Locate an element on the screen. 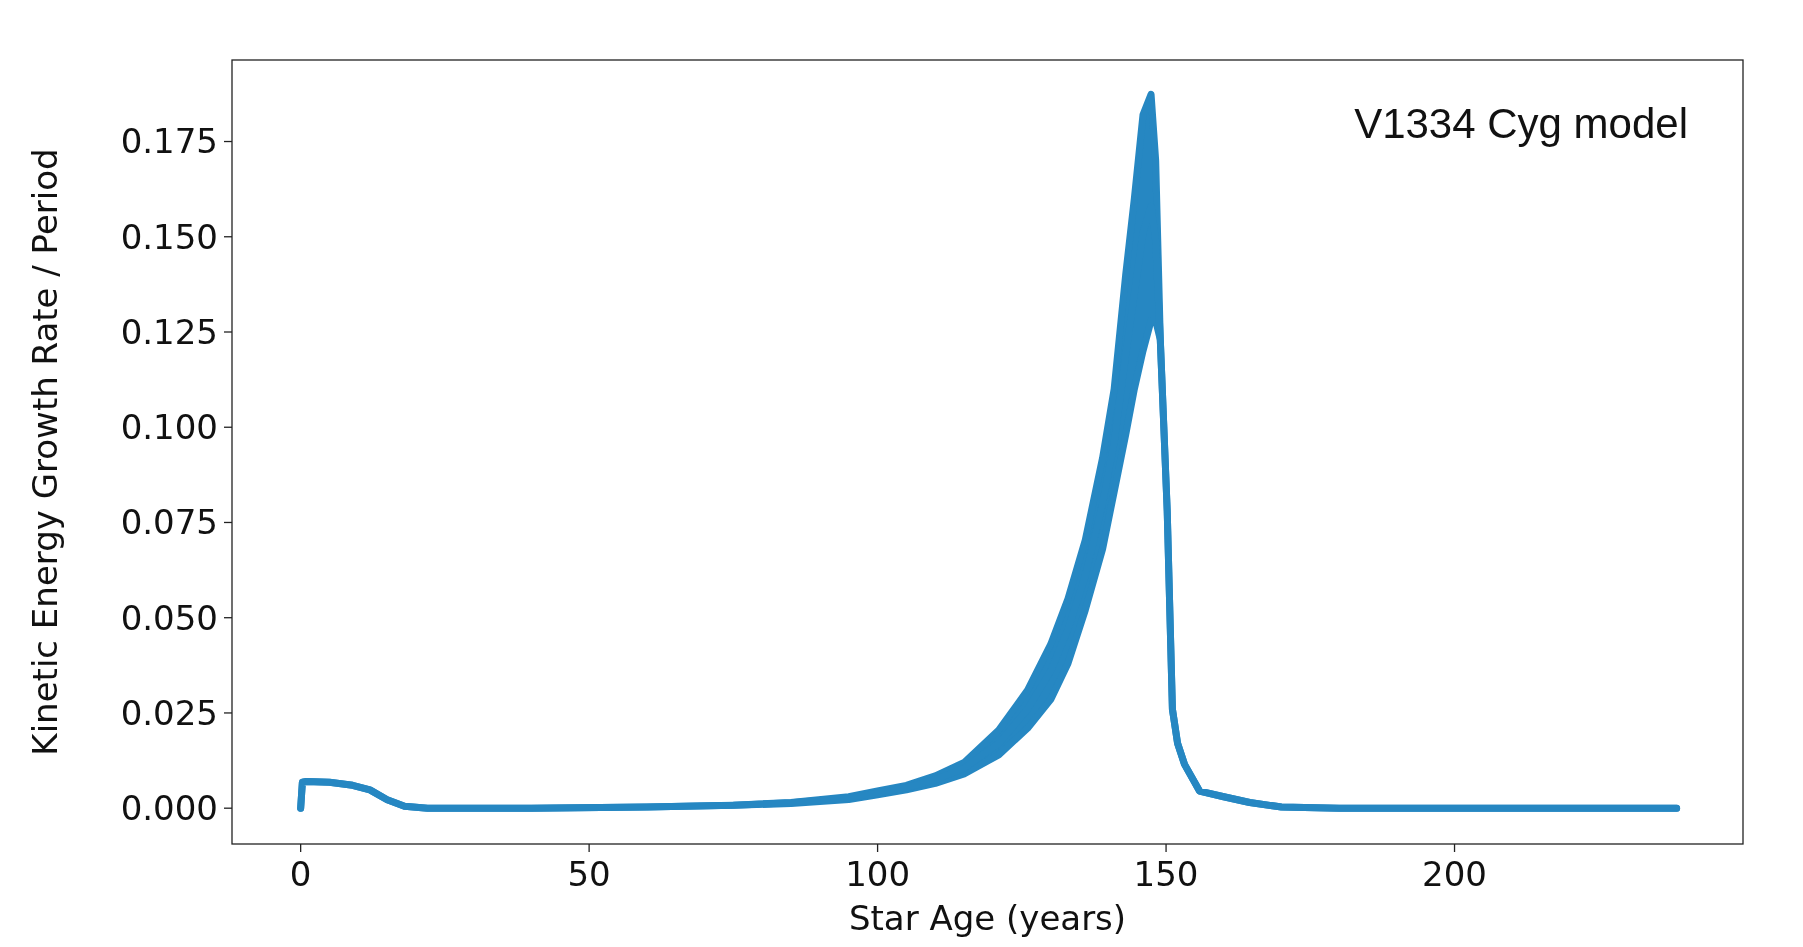  y-tick-label: 0.100 is located at coordinates (169, 427).